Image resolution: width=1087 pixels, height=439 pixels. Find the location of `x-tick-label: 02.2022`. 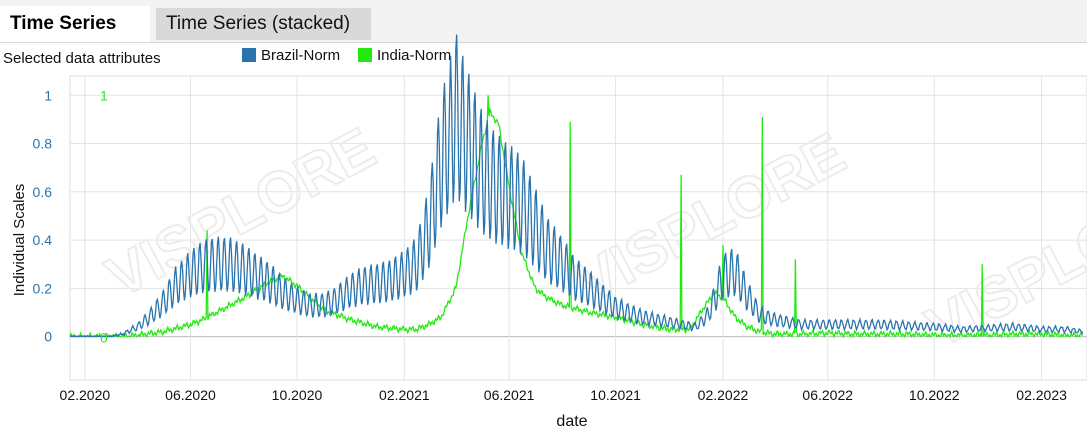

x-tick-label: 02.2022 is located at coordinates (723, 395).